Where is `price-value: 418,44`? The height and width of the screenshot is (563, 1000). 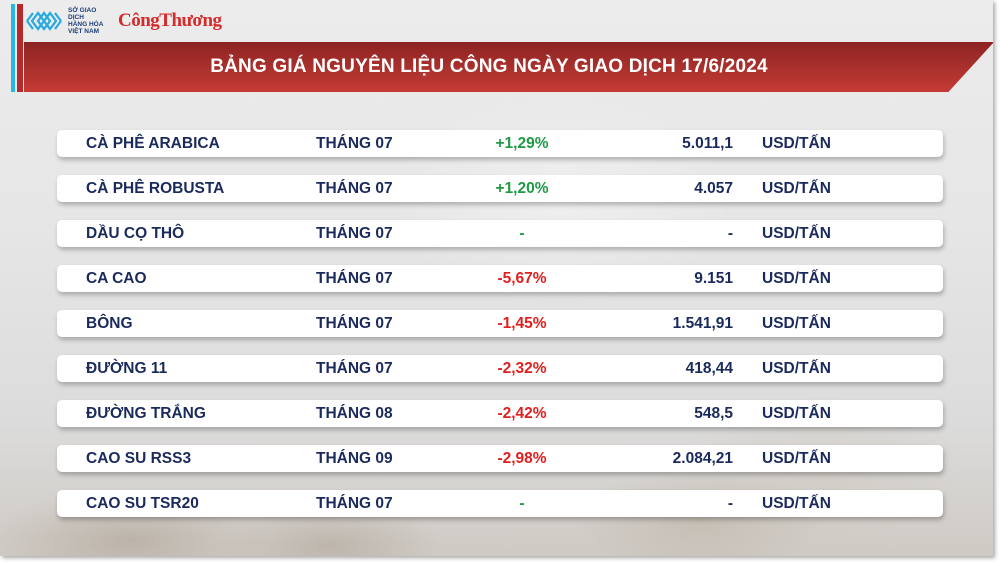
price-value: 418,44 is located at coordinates (709, 368).